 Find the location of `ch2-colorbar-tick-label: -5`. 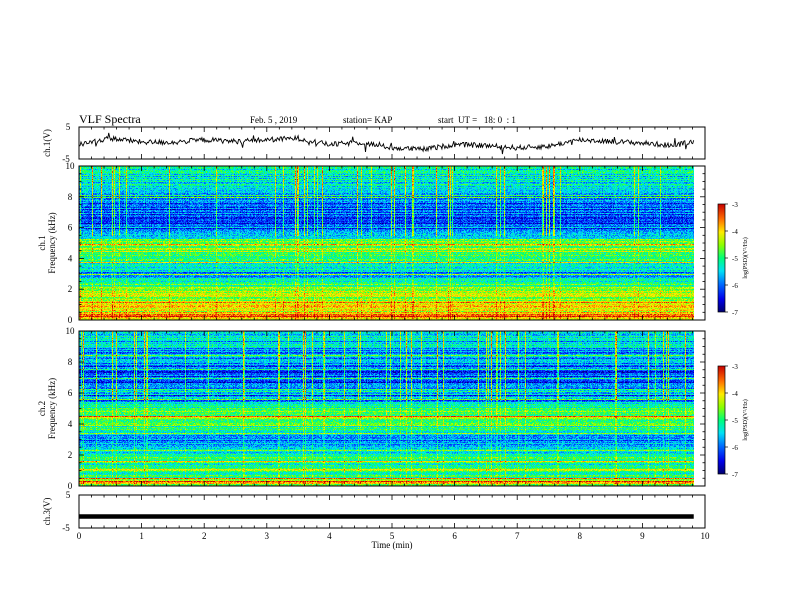

ch2-colorbar-tick-label: -5 is located at coordinates (735, 421).